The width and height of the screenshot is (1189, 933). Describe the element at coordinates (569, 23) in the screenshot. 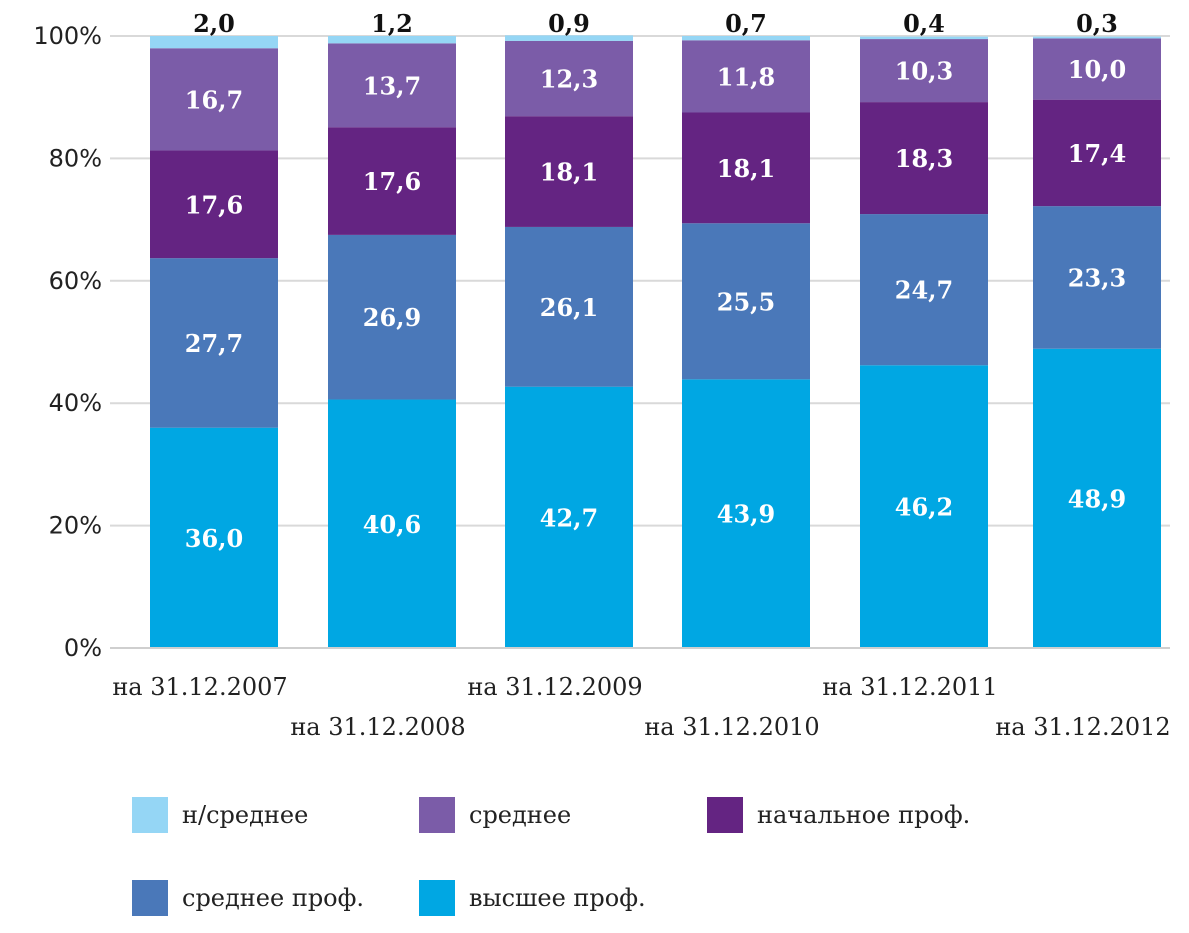

I see `data-label: 0,9` at that location.